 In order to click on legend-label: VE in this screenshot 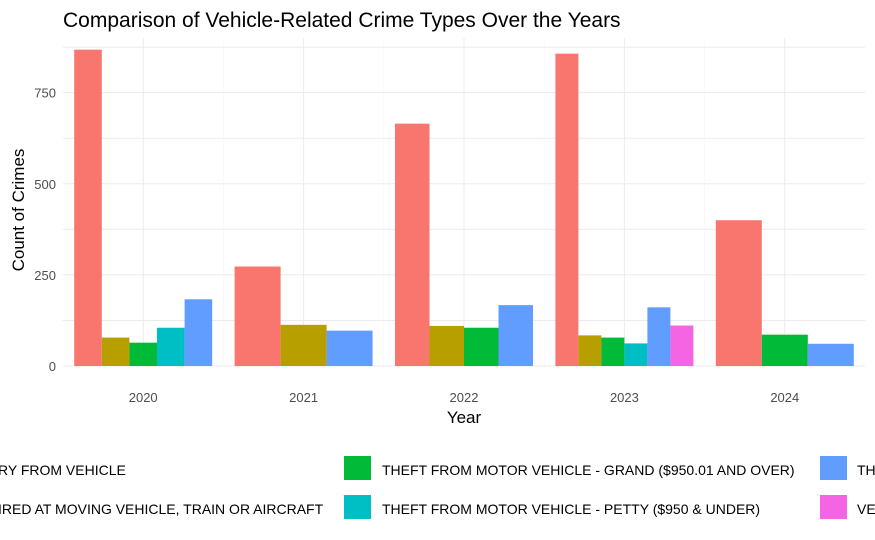, I will do `click(866, 509)`.